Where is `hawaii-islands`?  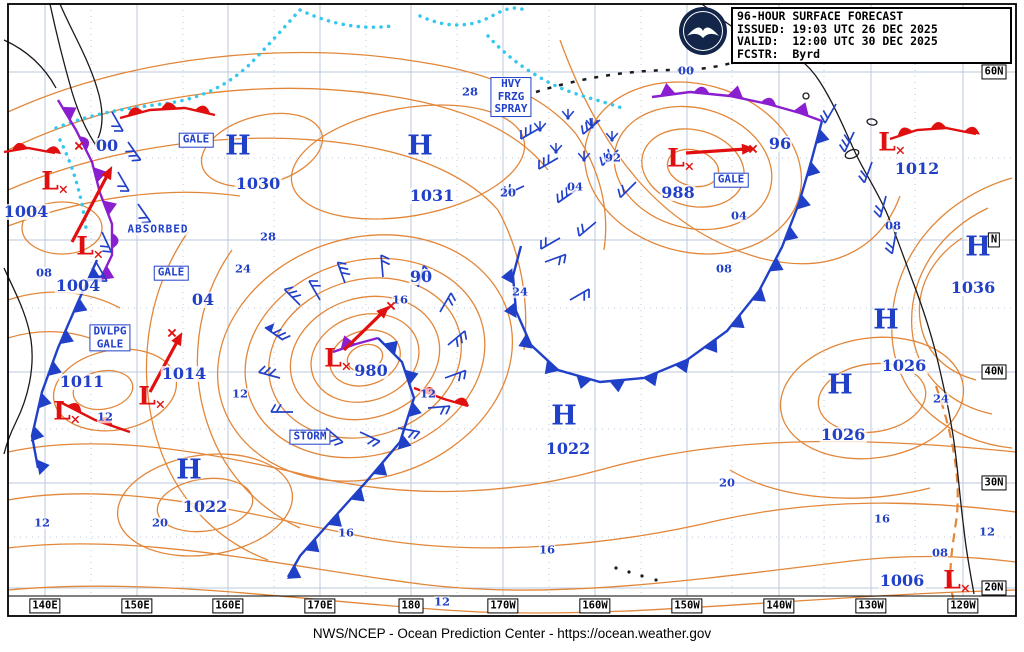 hawaii-islands is located at coordinates (636, 574).